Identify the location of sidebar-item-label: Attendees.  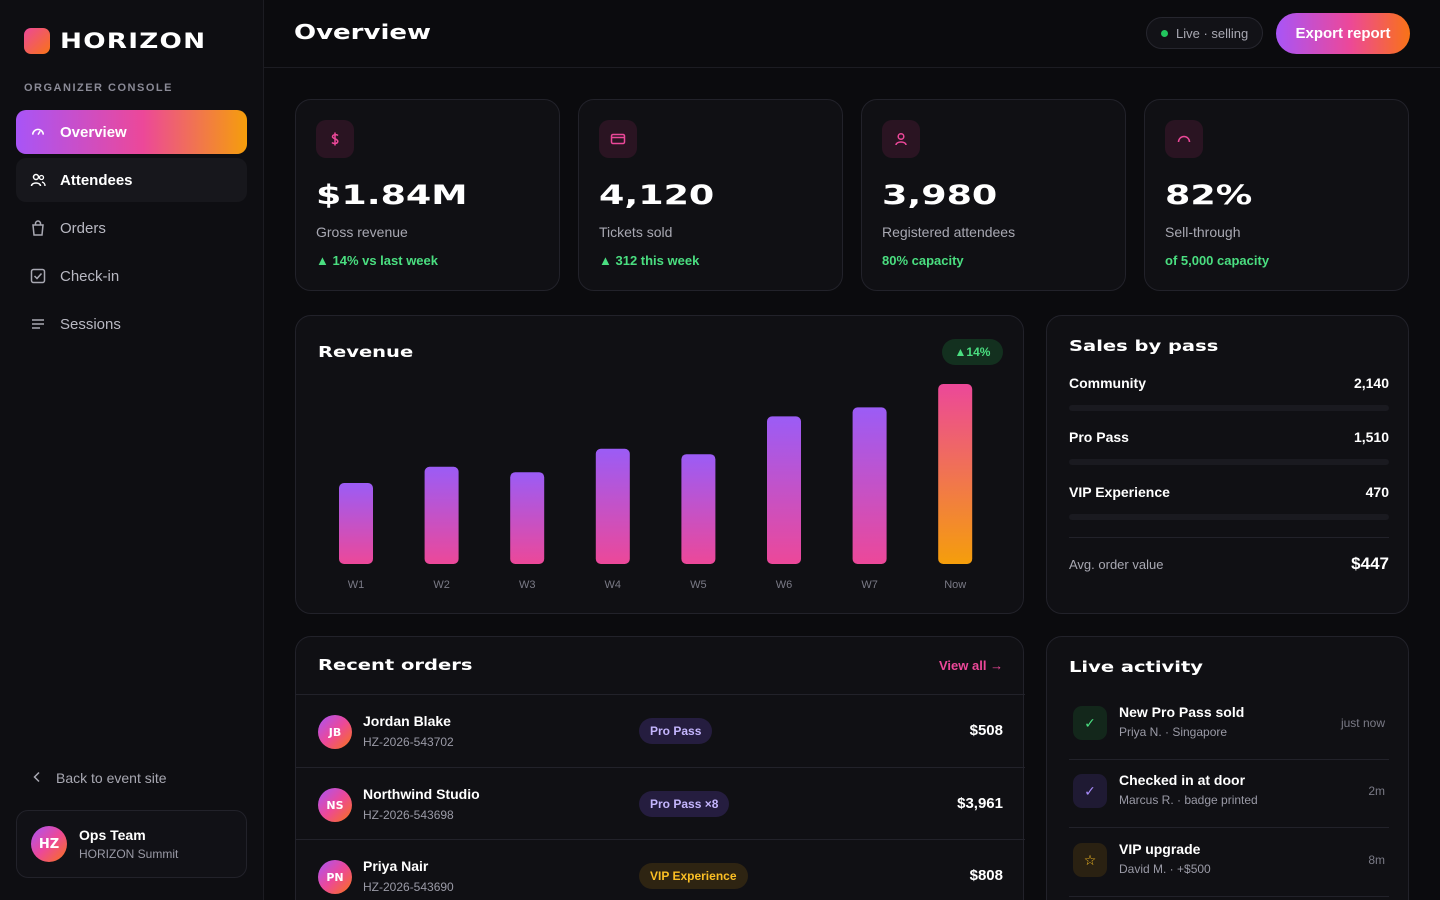
(96, 180).